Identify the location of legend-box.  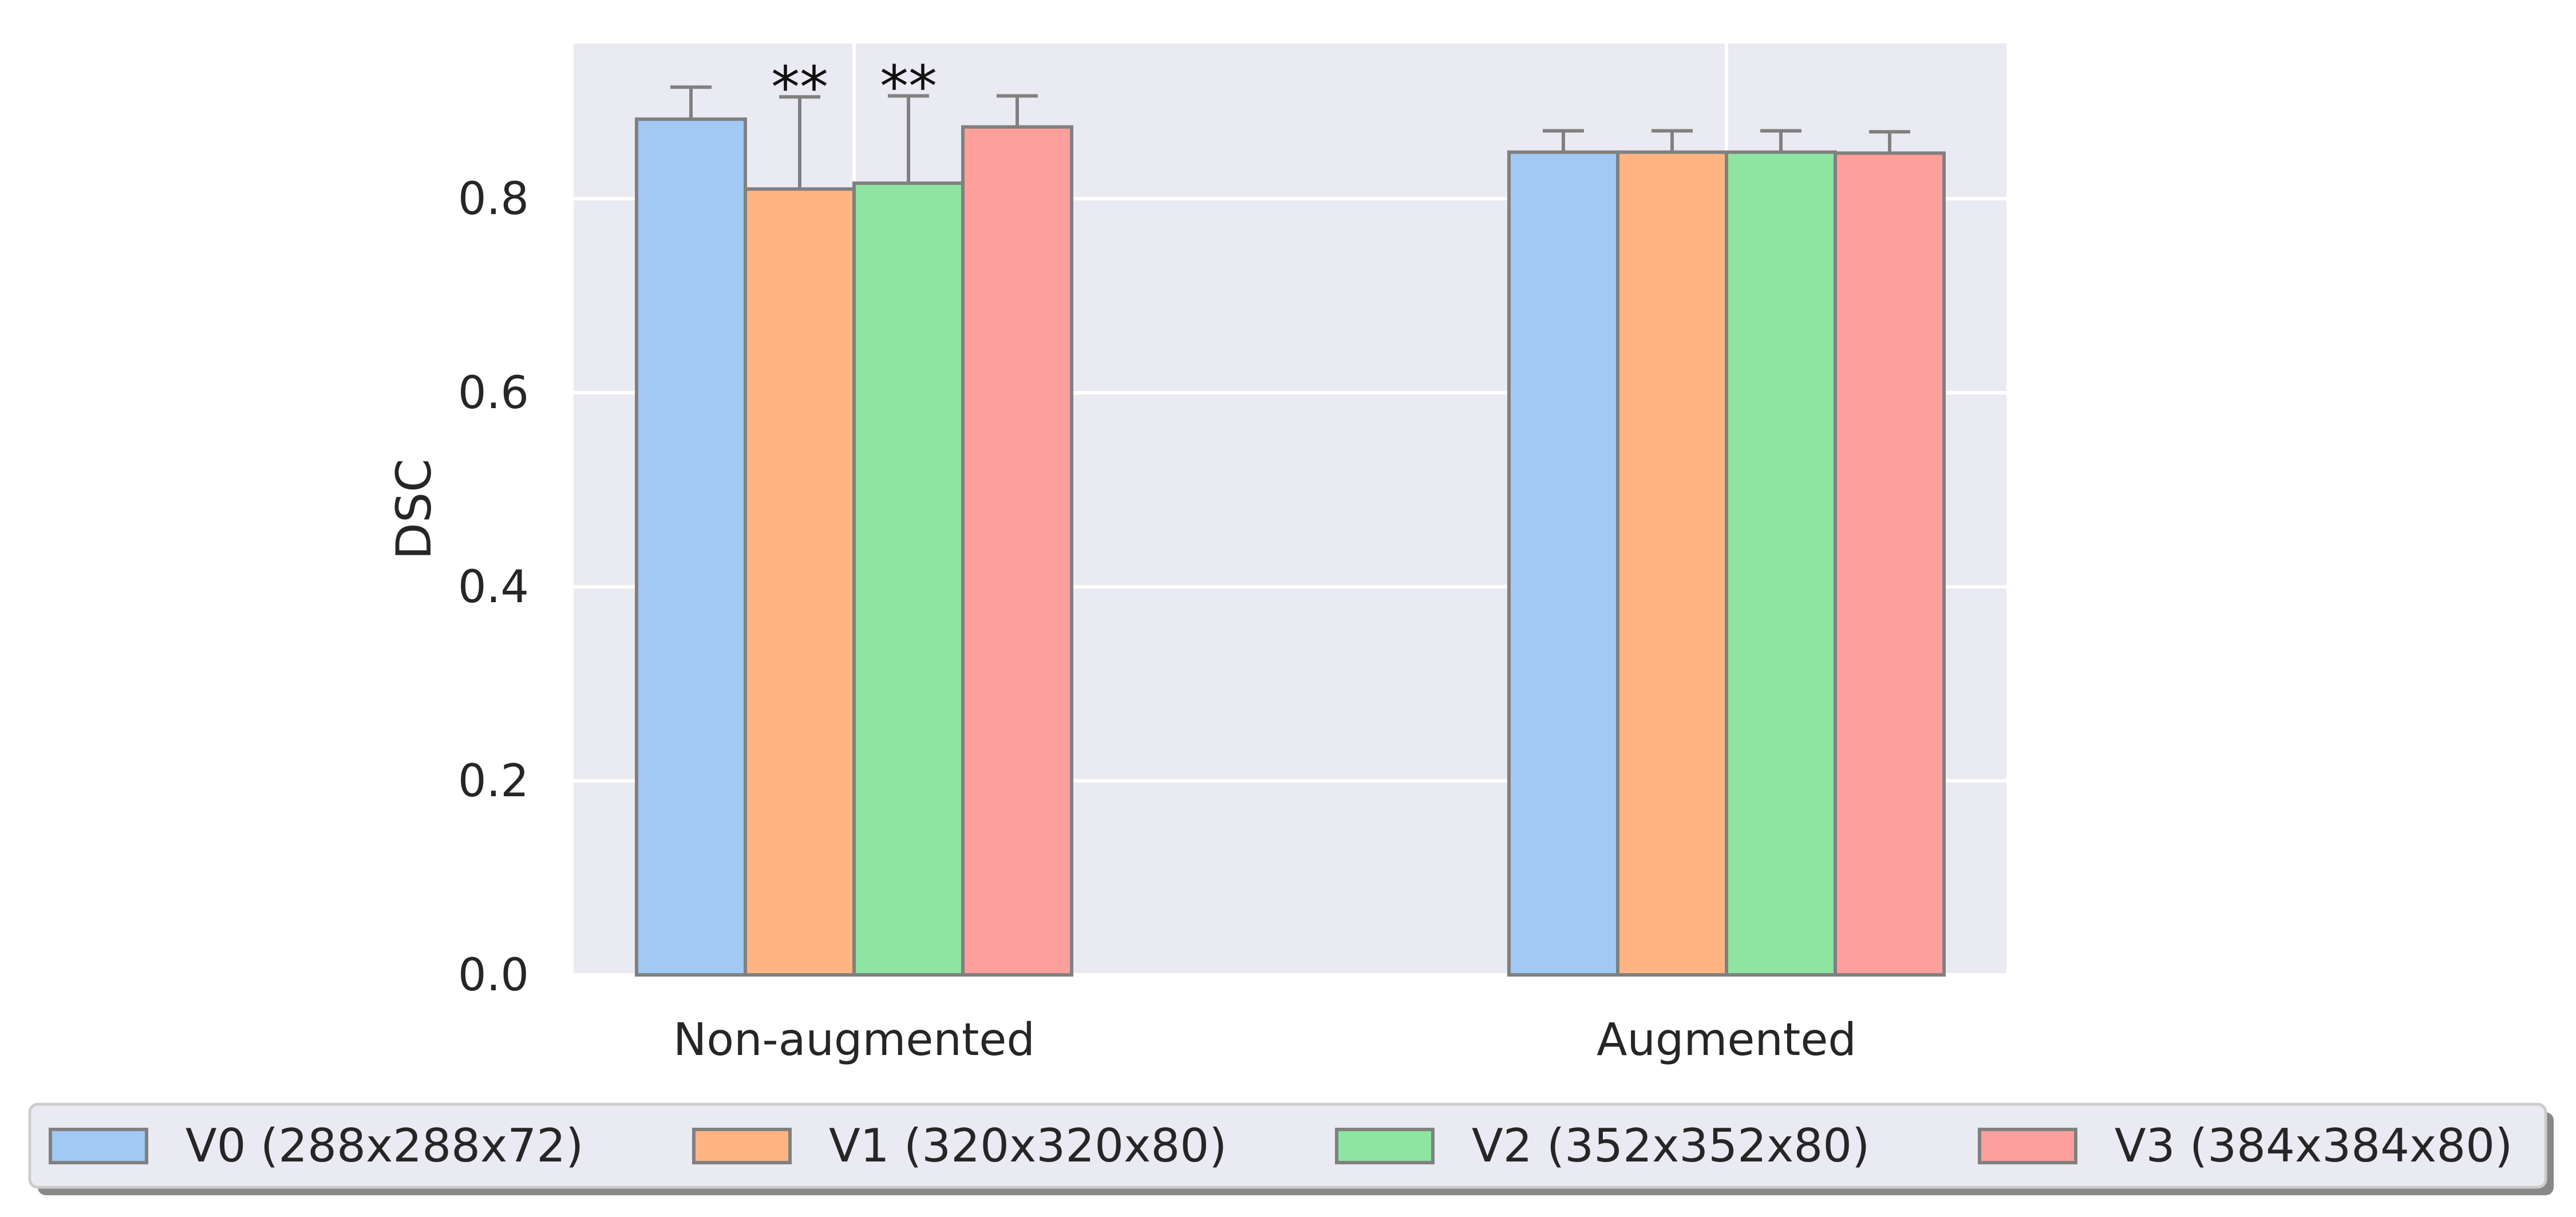
(1287, 1146).